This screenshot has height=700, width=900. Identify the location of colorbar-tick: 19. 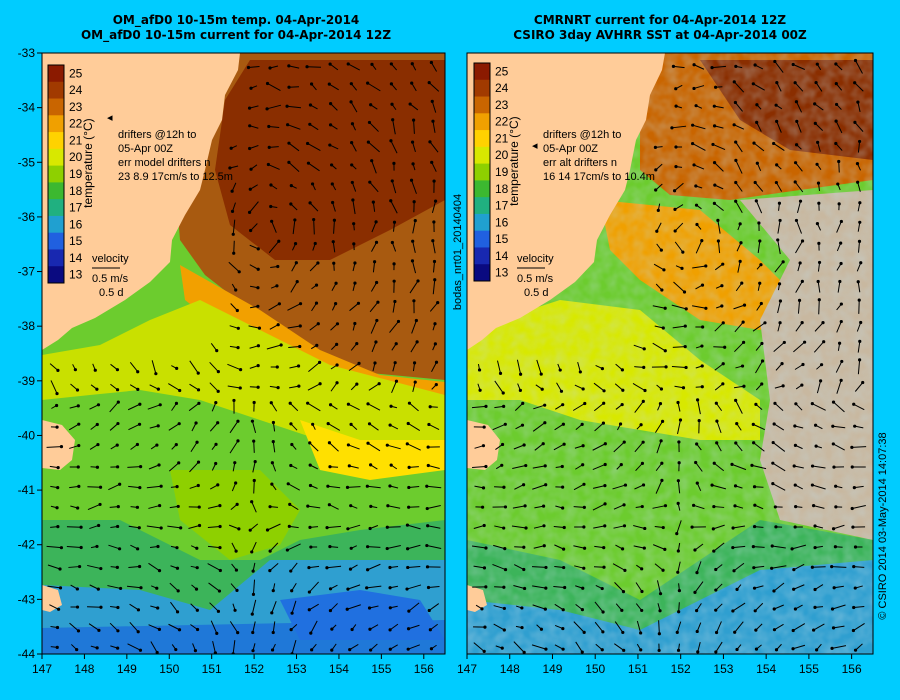
(502, 172).